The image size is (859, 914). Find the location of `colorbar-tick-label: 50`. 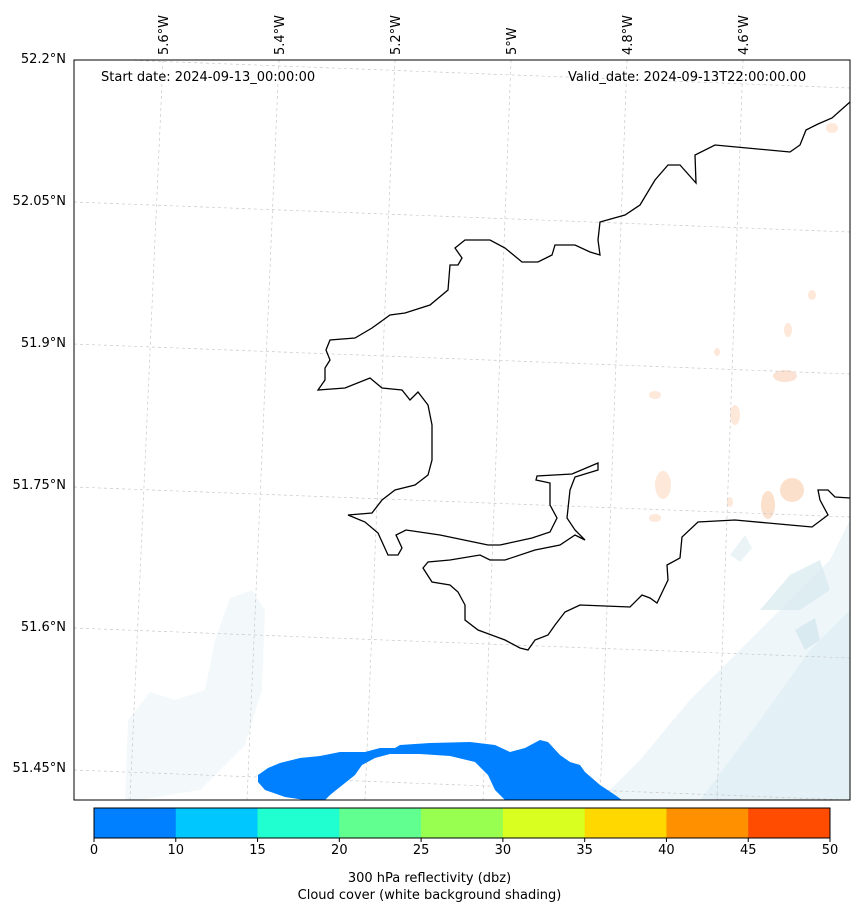

colorbar-tick-label: 50 is located at coordinates (830, 850).